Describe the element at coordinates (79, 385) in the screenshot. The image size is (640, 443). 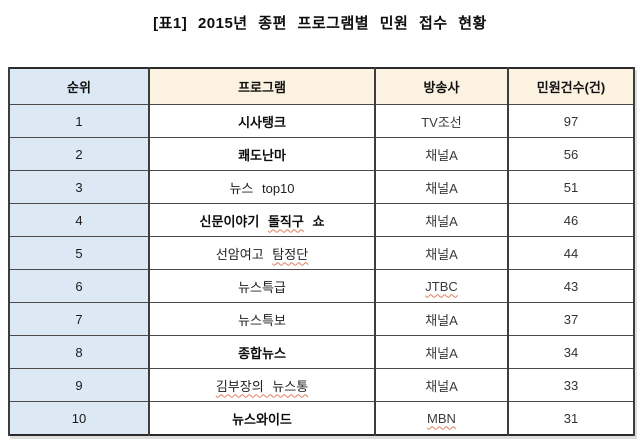
I see `rank-cell: 9` at that location.